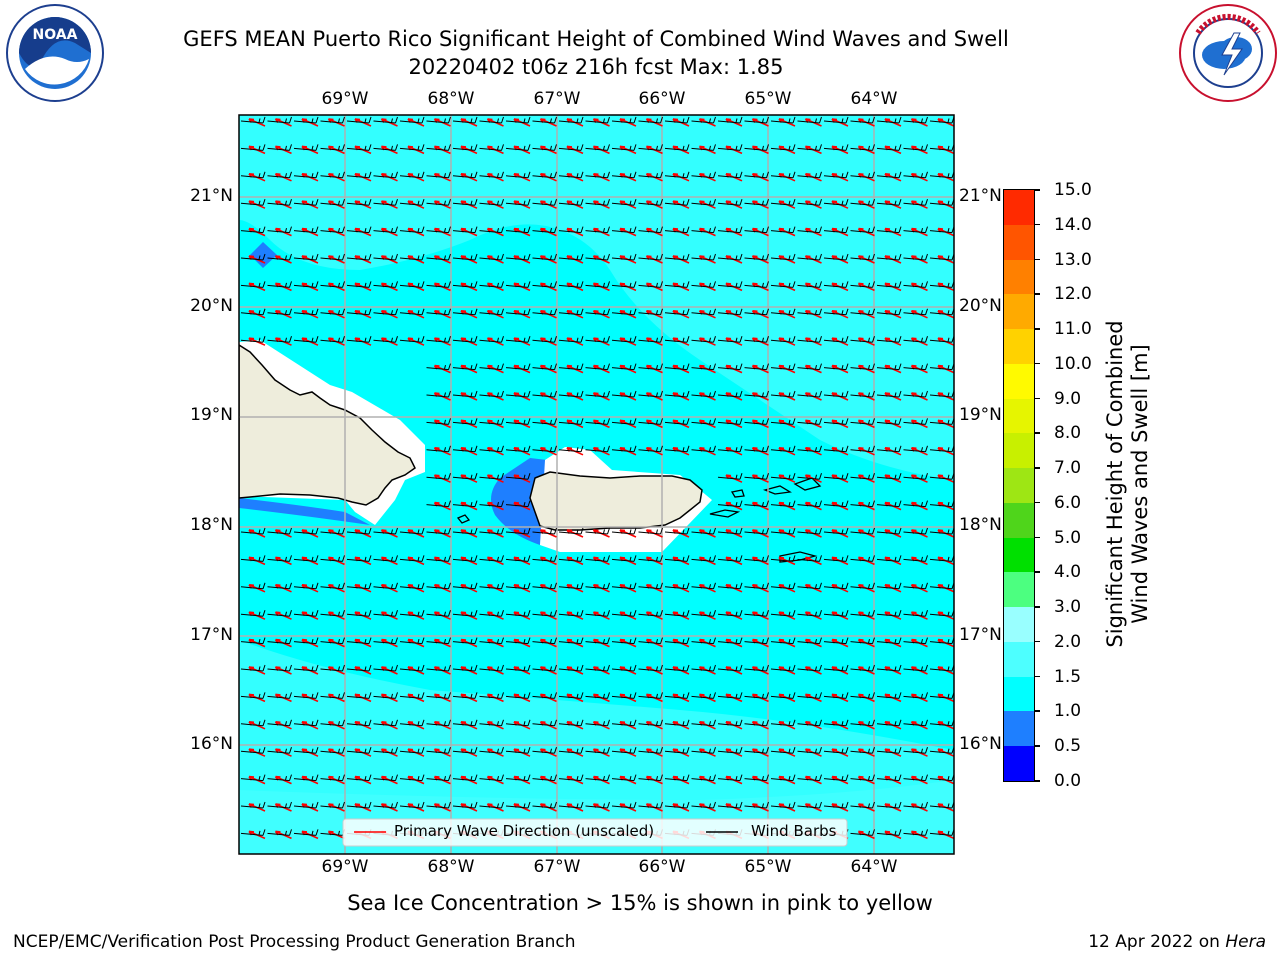  I want to click on colorbar-tick-label: 6.0, so click(1068, 502).